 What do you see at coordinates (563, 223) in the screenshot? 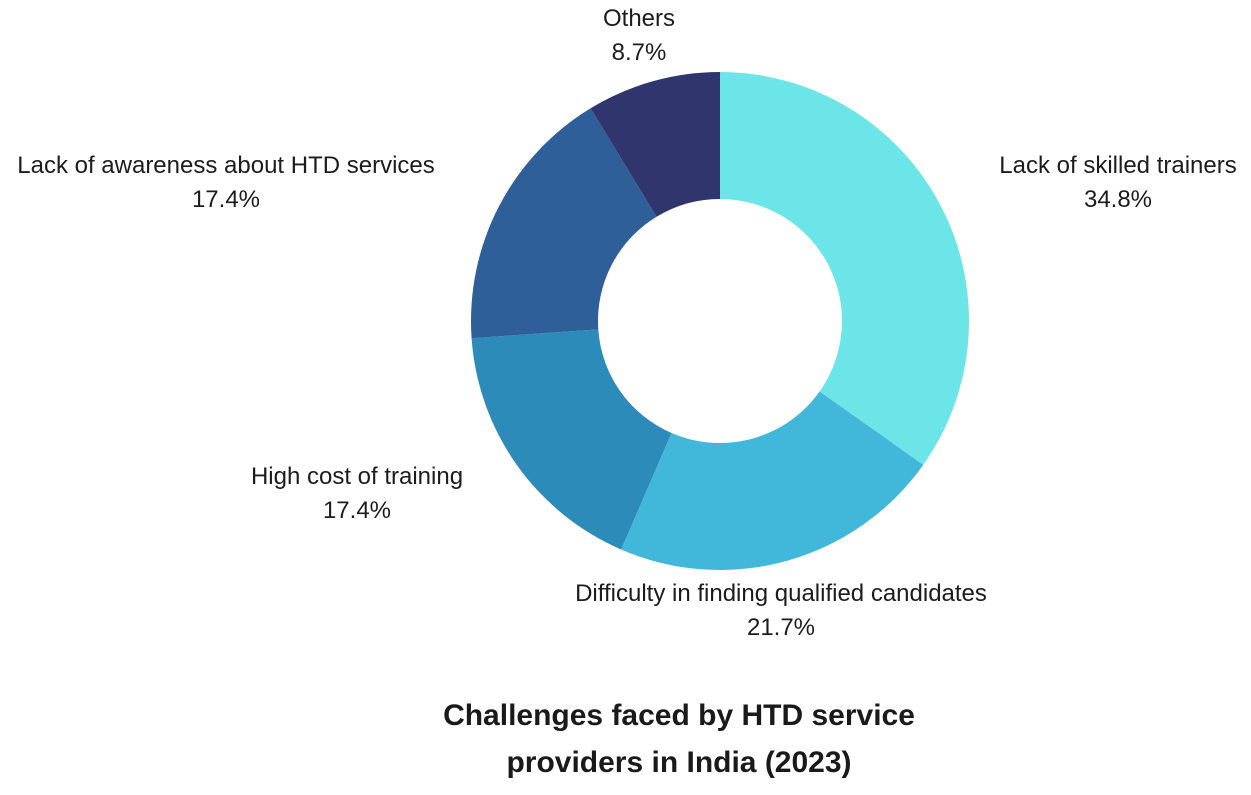
I see `donut-slice-lack-of-awareness-about-htd-services` at bounding box center [563, 223].